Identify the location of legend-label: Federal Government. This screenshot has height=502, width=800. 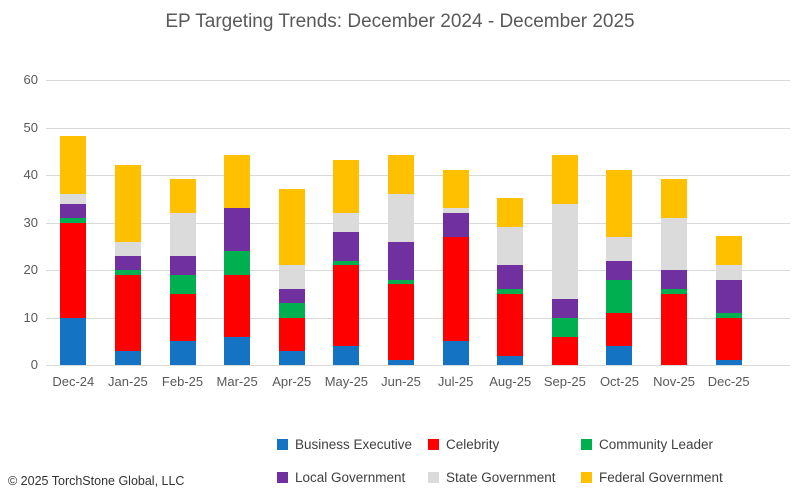
(661, 477).